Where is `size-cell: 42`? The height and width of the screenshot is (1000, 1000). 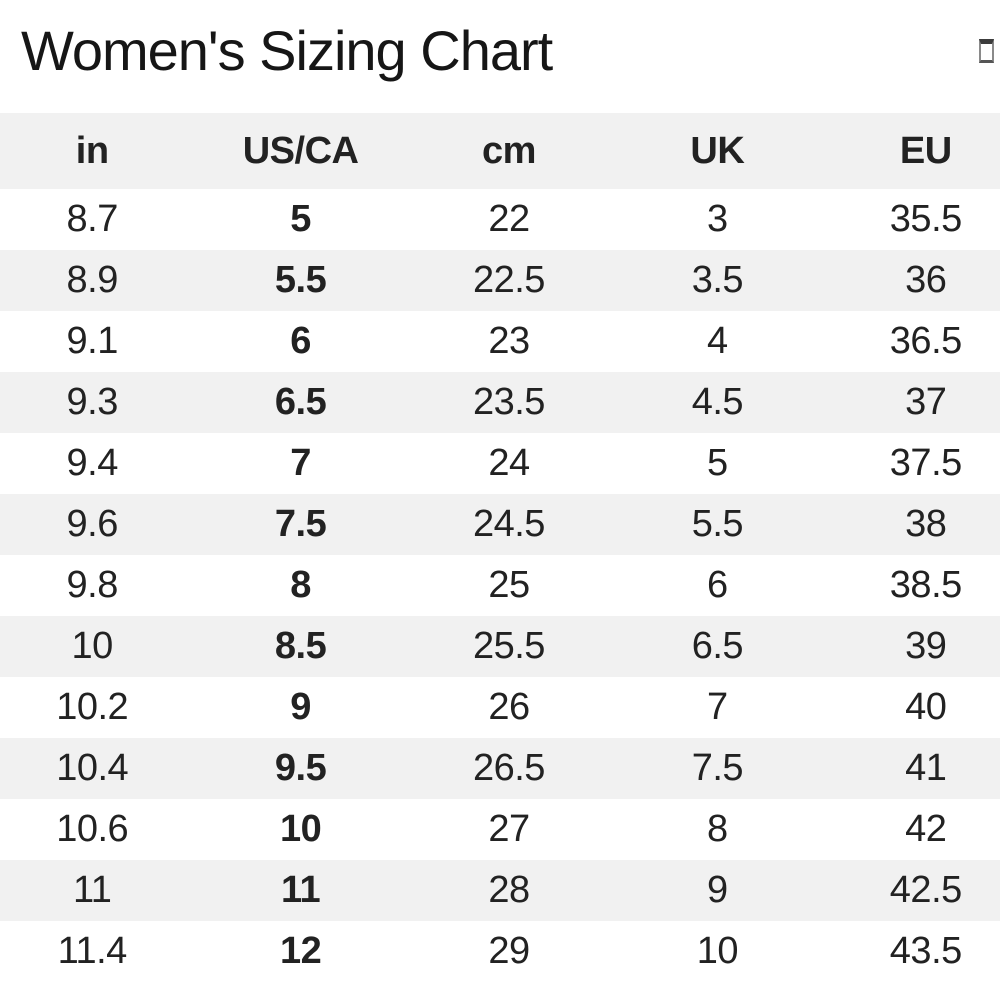 size-cell: 42 is located at coordinates (926, 829).